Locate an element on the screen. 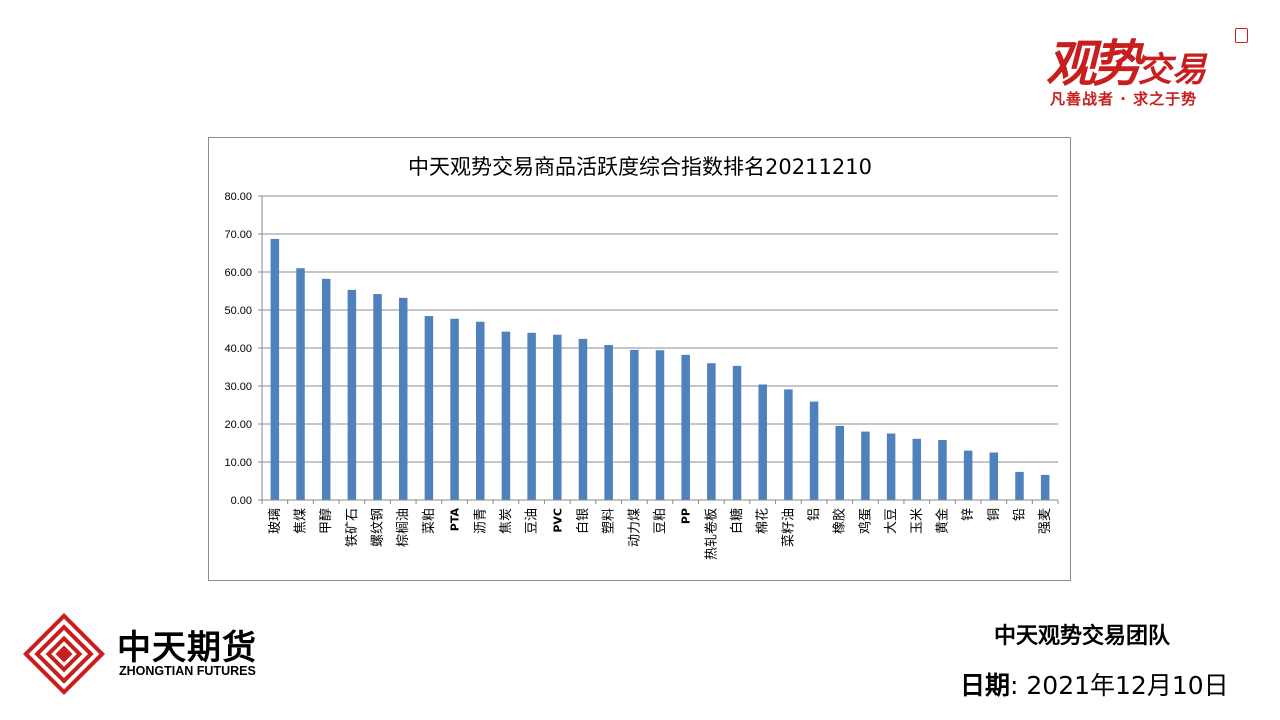 This screenshot has height=720, width=1280. x-category-label: 沥青 is located at coordinates (480, 521).